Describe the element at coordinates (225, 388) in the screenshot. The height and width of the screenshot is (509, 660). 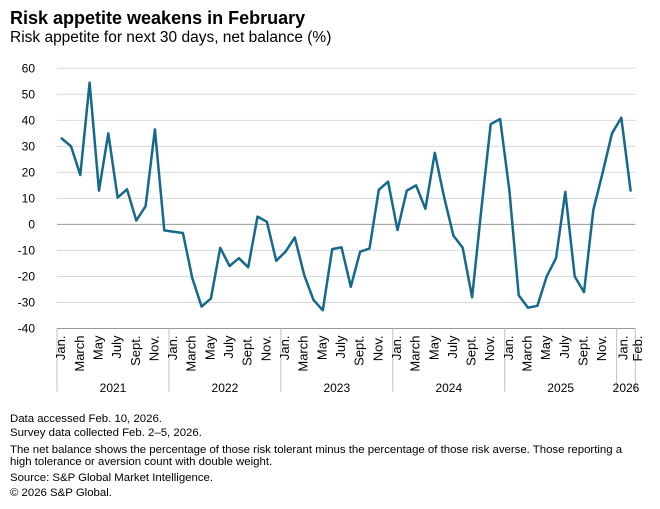
I see `svg-text: 2022` at that location.